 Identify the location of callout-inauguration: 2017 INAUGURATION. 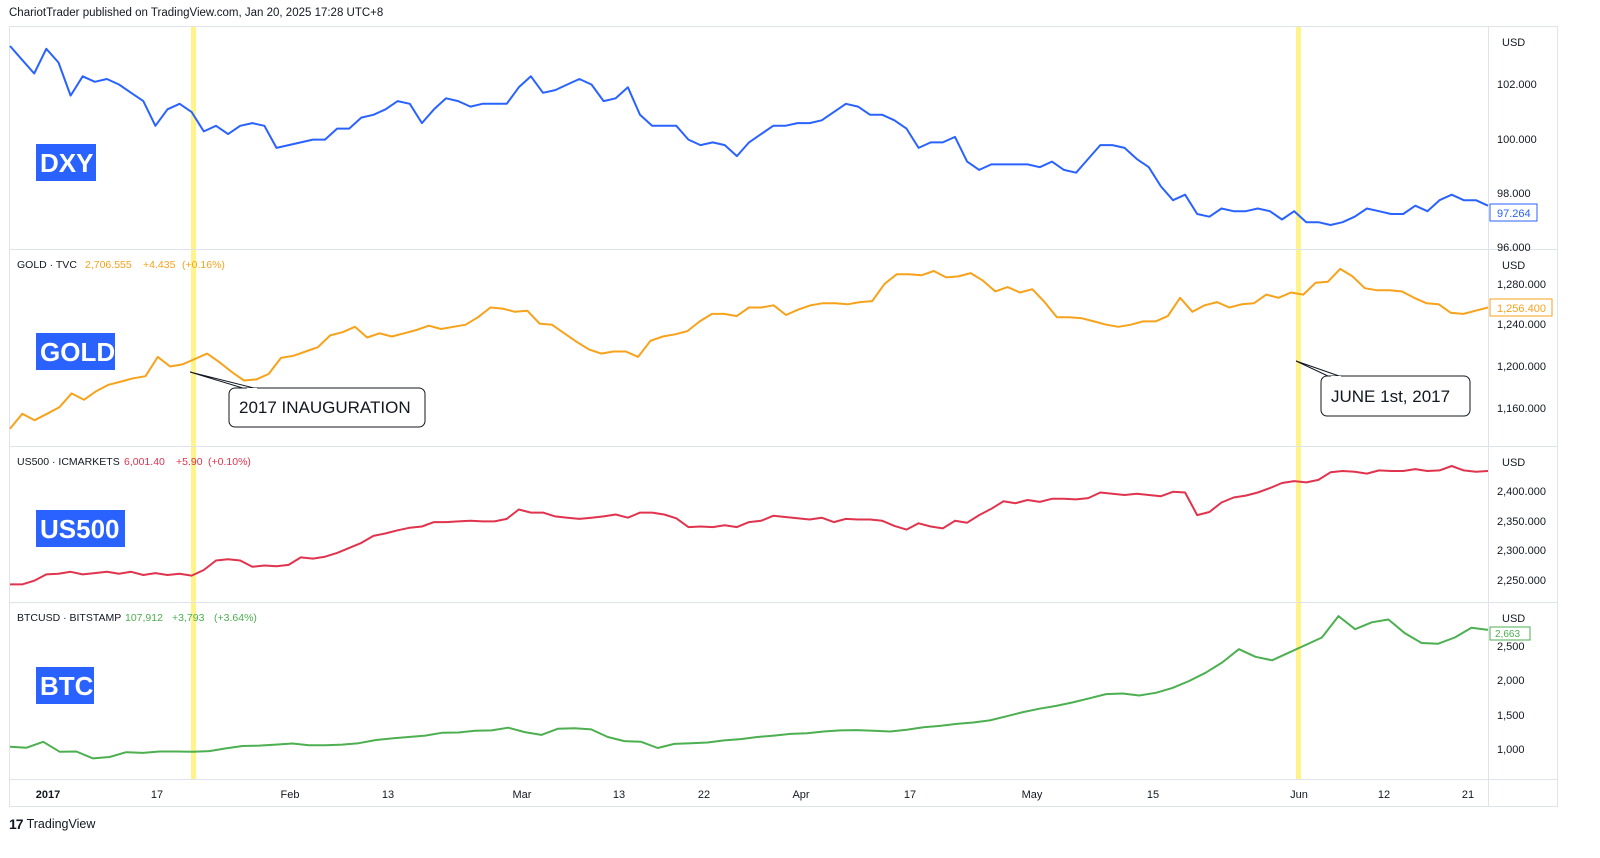
(307, 399).